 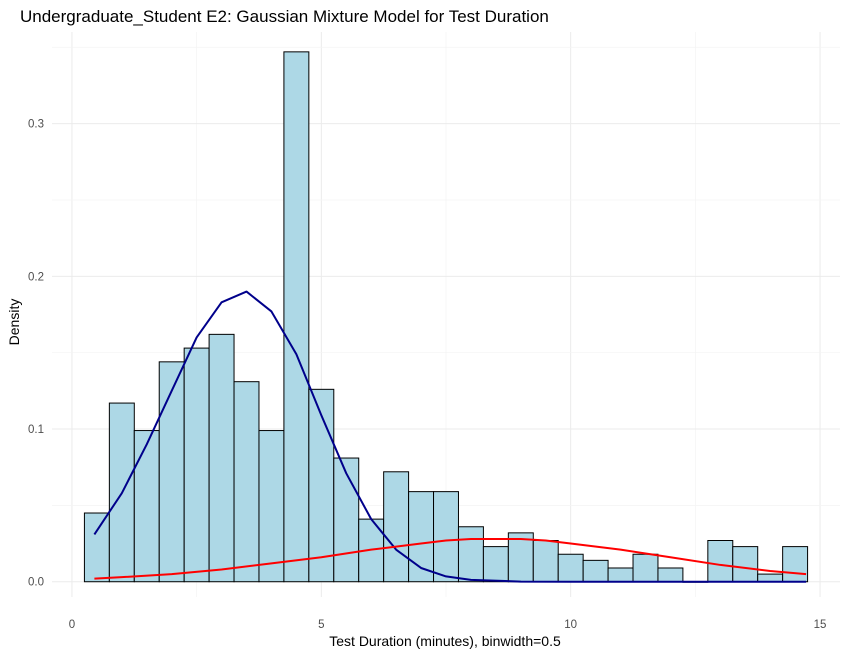 I want to click on x-tick-label: 5, so click(x=321, y=625).